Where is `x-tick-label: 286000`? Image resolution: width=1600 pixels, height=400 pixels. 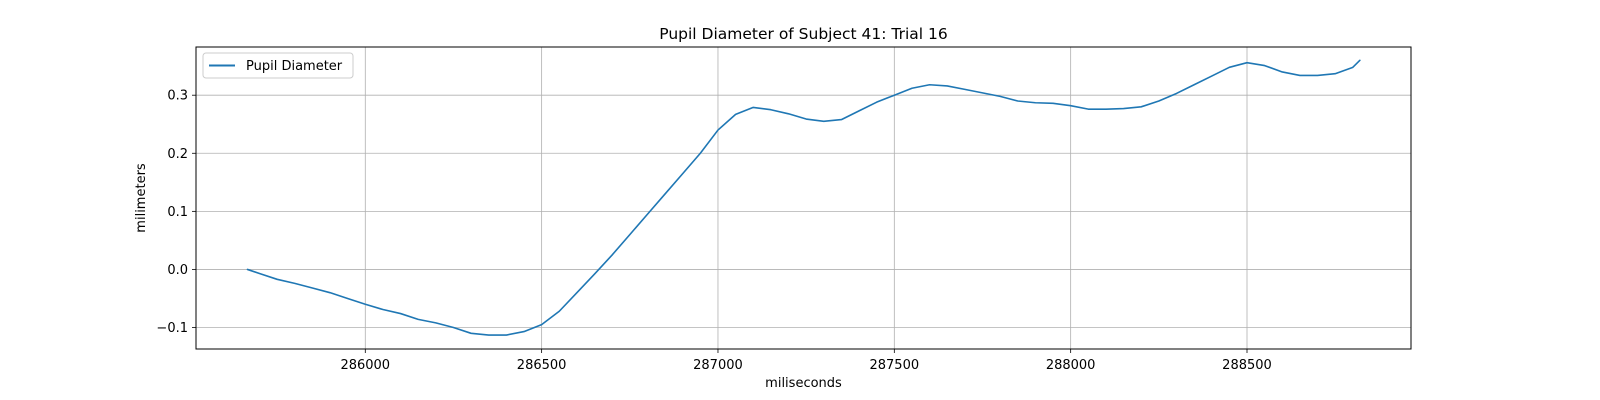
x-tick-label: 286000 is located at coordinates (365, 365).